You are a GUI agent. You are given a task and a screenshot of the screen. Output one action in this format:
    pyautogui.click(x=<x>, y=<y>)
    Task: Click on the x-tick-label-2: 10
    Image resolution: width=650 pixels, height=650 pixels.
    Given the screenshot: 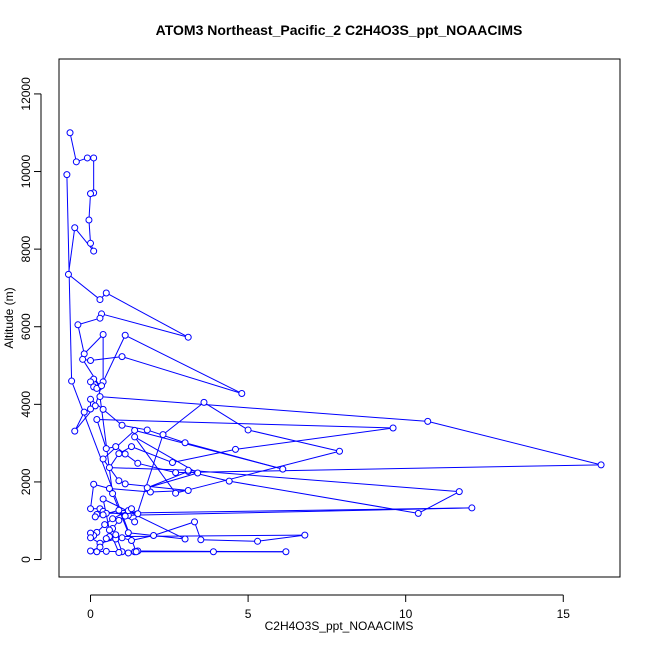 What is the action you would take?
    pyautogui.click(x=406, y=614)
    